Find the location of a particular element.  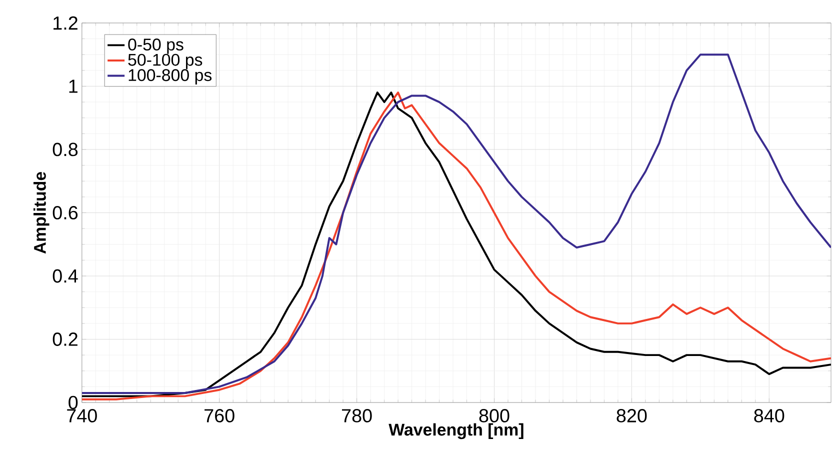

x-tick-label: 760 is located at coordinates (219, 415).